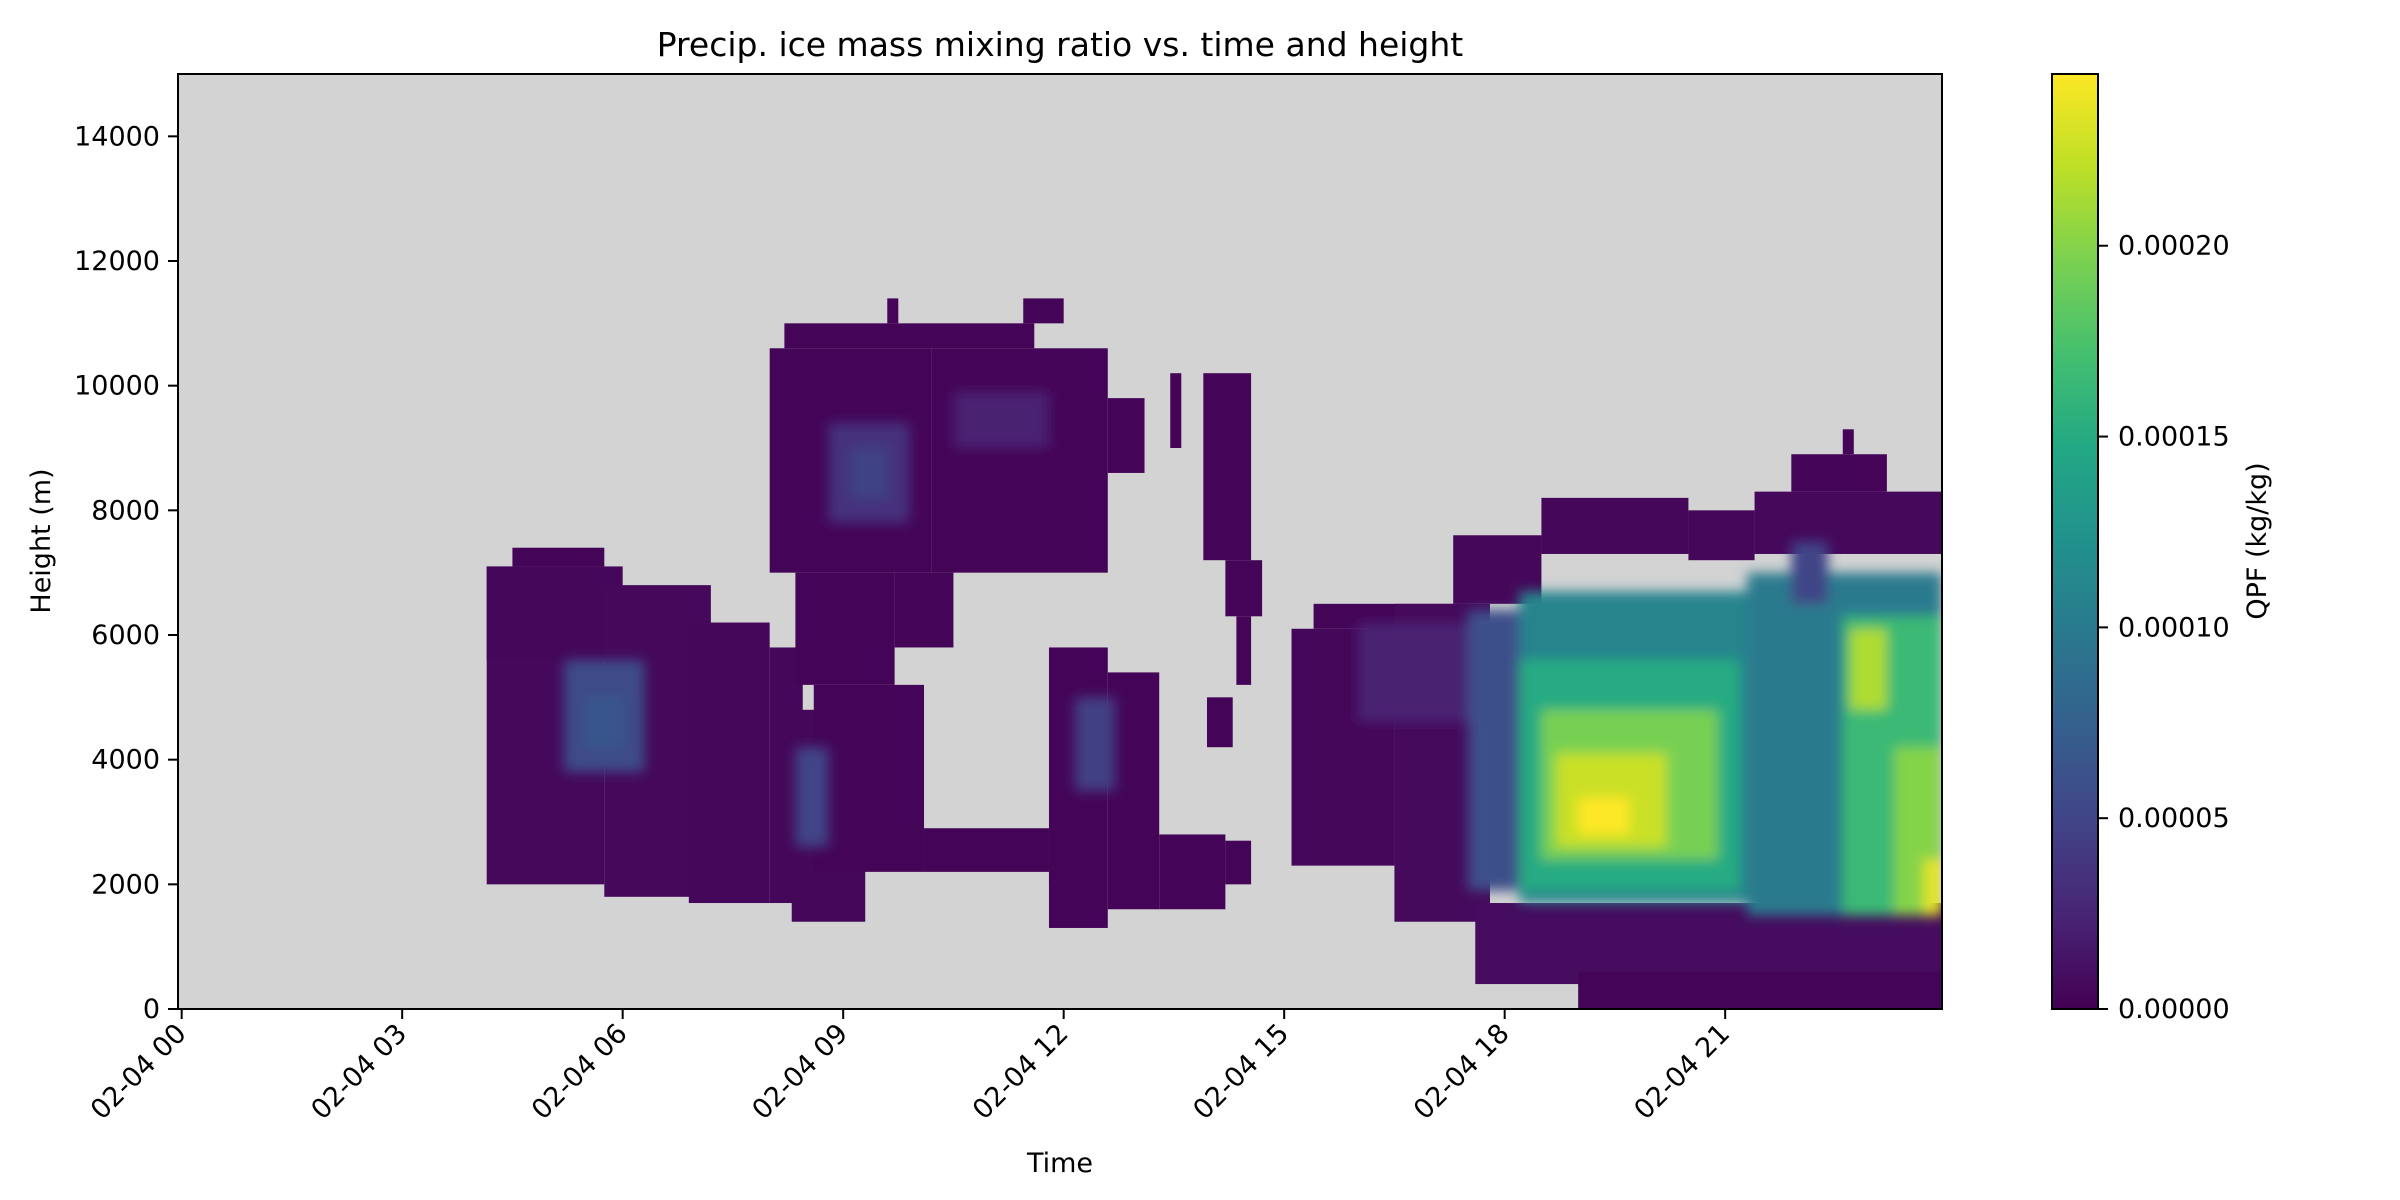  Describe the element at coordinates (125, 635) in the screenshot. I see `y-tick-label: 6000` at that location.